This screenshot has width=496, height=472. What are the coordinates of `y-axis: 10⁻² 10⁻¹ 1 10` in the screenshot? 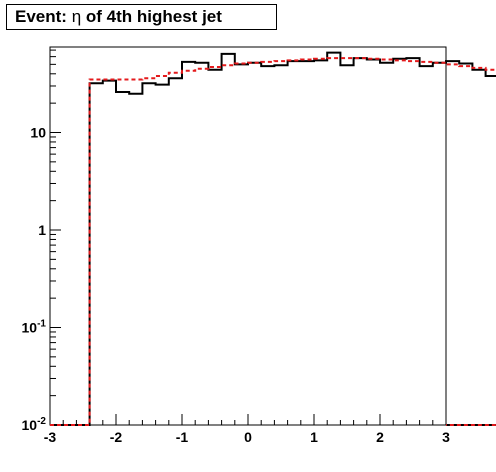 It's located at (41, 241).